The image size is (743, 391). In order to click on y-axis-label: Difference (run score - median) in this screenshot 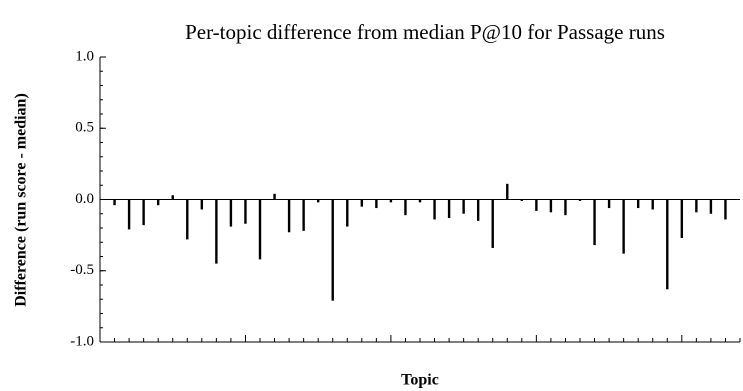, I will do `click(21, 200)`.